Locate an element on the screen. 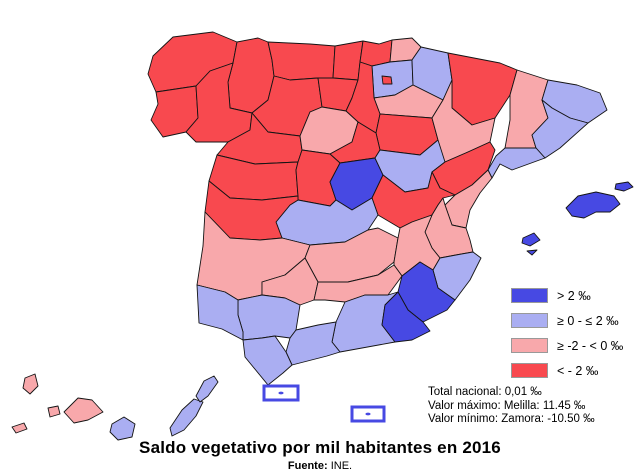 The image size is (640, 472). legend-item-gt2: > 2 ‰ is located at coordinates (567, 295).